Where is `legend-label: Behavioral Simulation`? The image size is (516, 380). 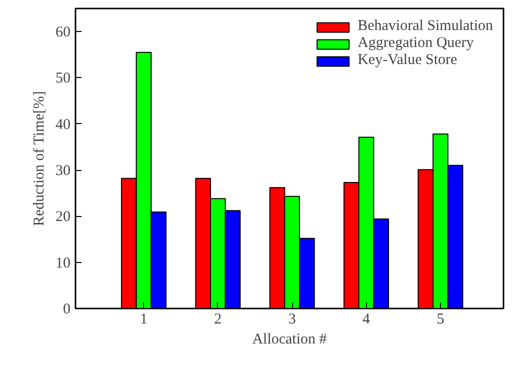
legend-label: Behavioral Simulation is located at coordinates (425, 26).